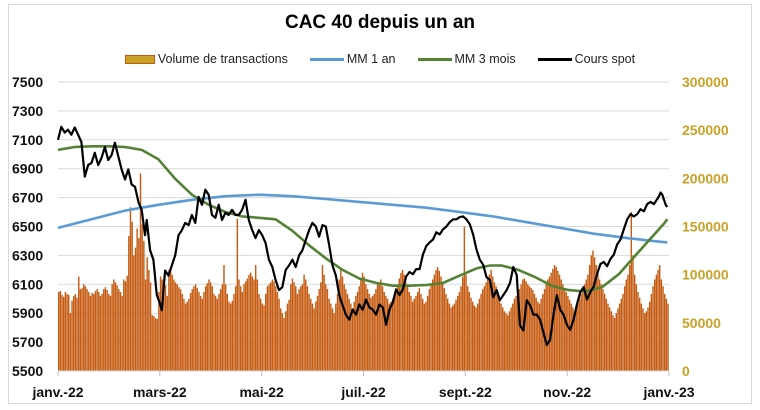 The height and width of the screenshot is (410, 760). What do you see at coordinates (27, 111) in the screenshot?
I see `y-left-tick-label: 7300` at bounding box center [27, 111].